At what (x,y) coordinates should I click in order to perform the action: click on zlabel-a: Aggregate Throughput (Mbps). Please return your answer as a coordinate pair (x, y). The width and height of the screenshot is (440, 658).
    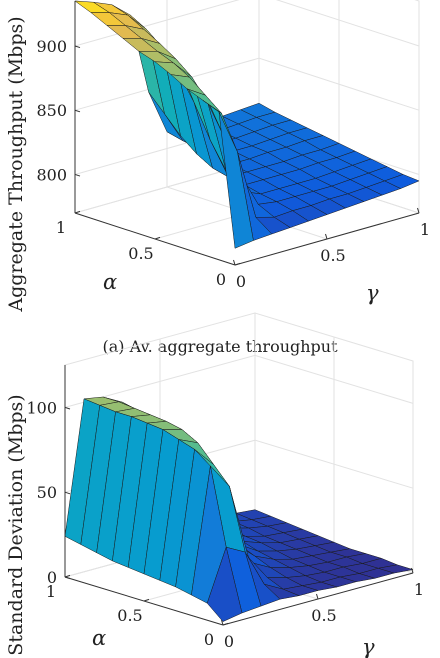
    Looking at the image, I should click on (16, 164).